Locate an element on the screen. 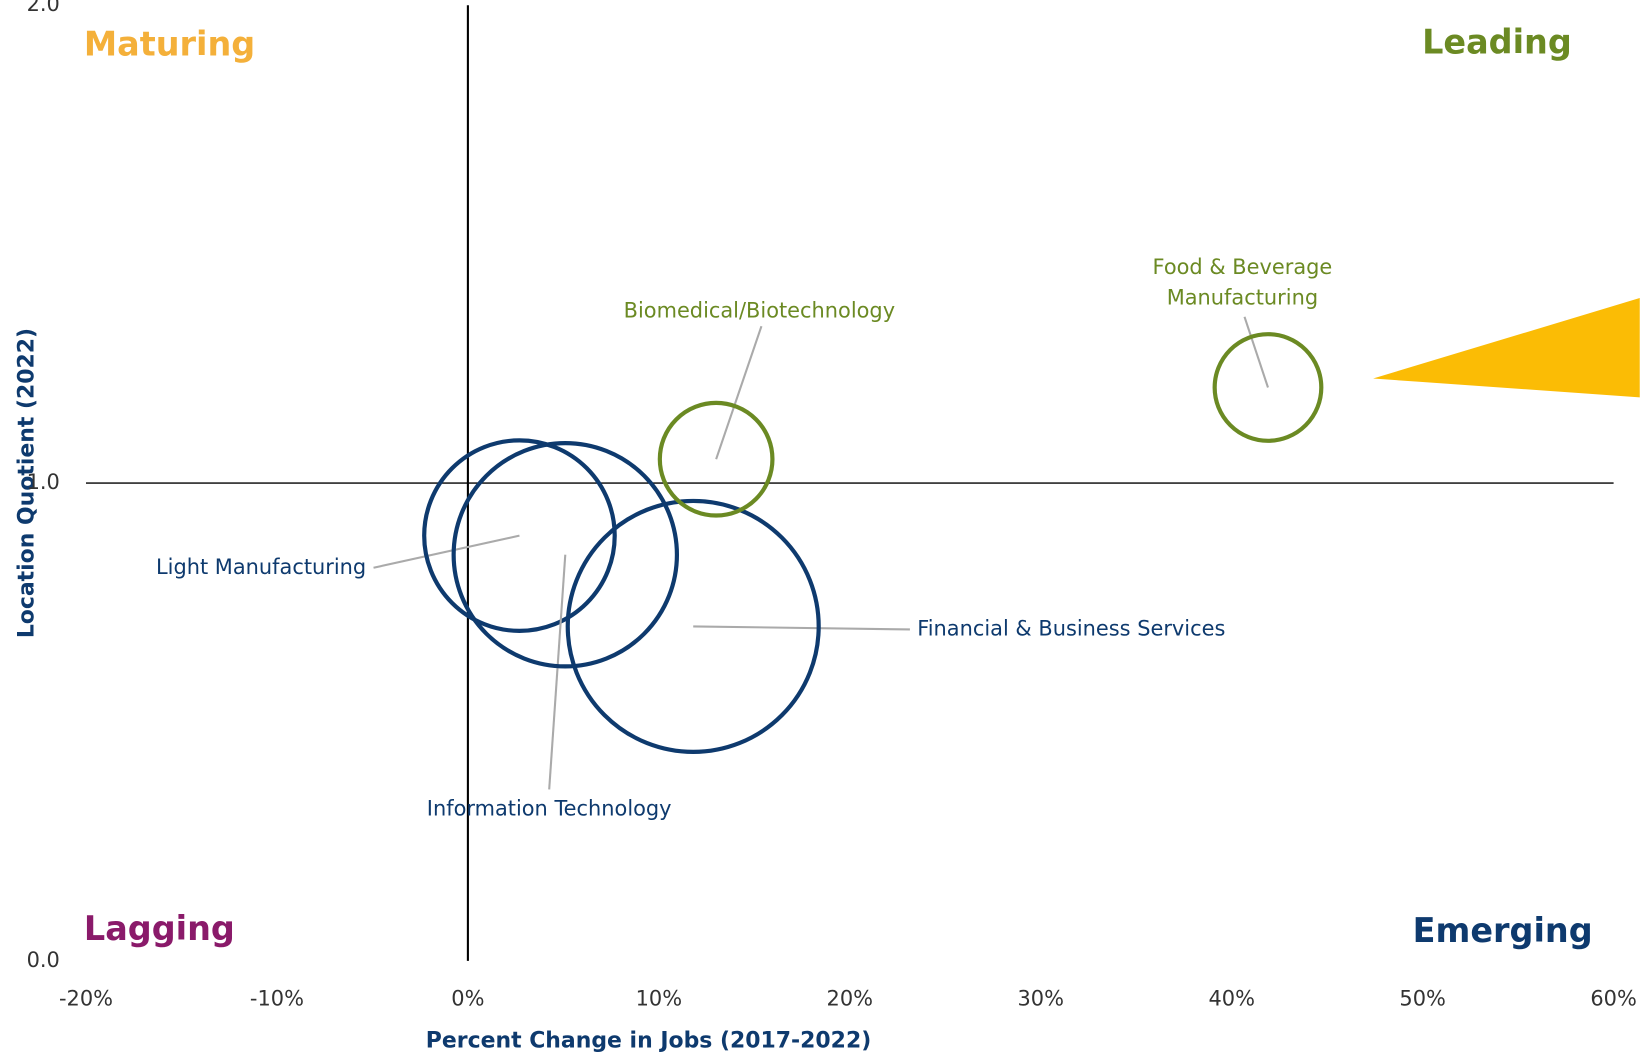  x-tick-label: 60% is located at coordinates (1613, 999).